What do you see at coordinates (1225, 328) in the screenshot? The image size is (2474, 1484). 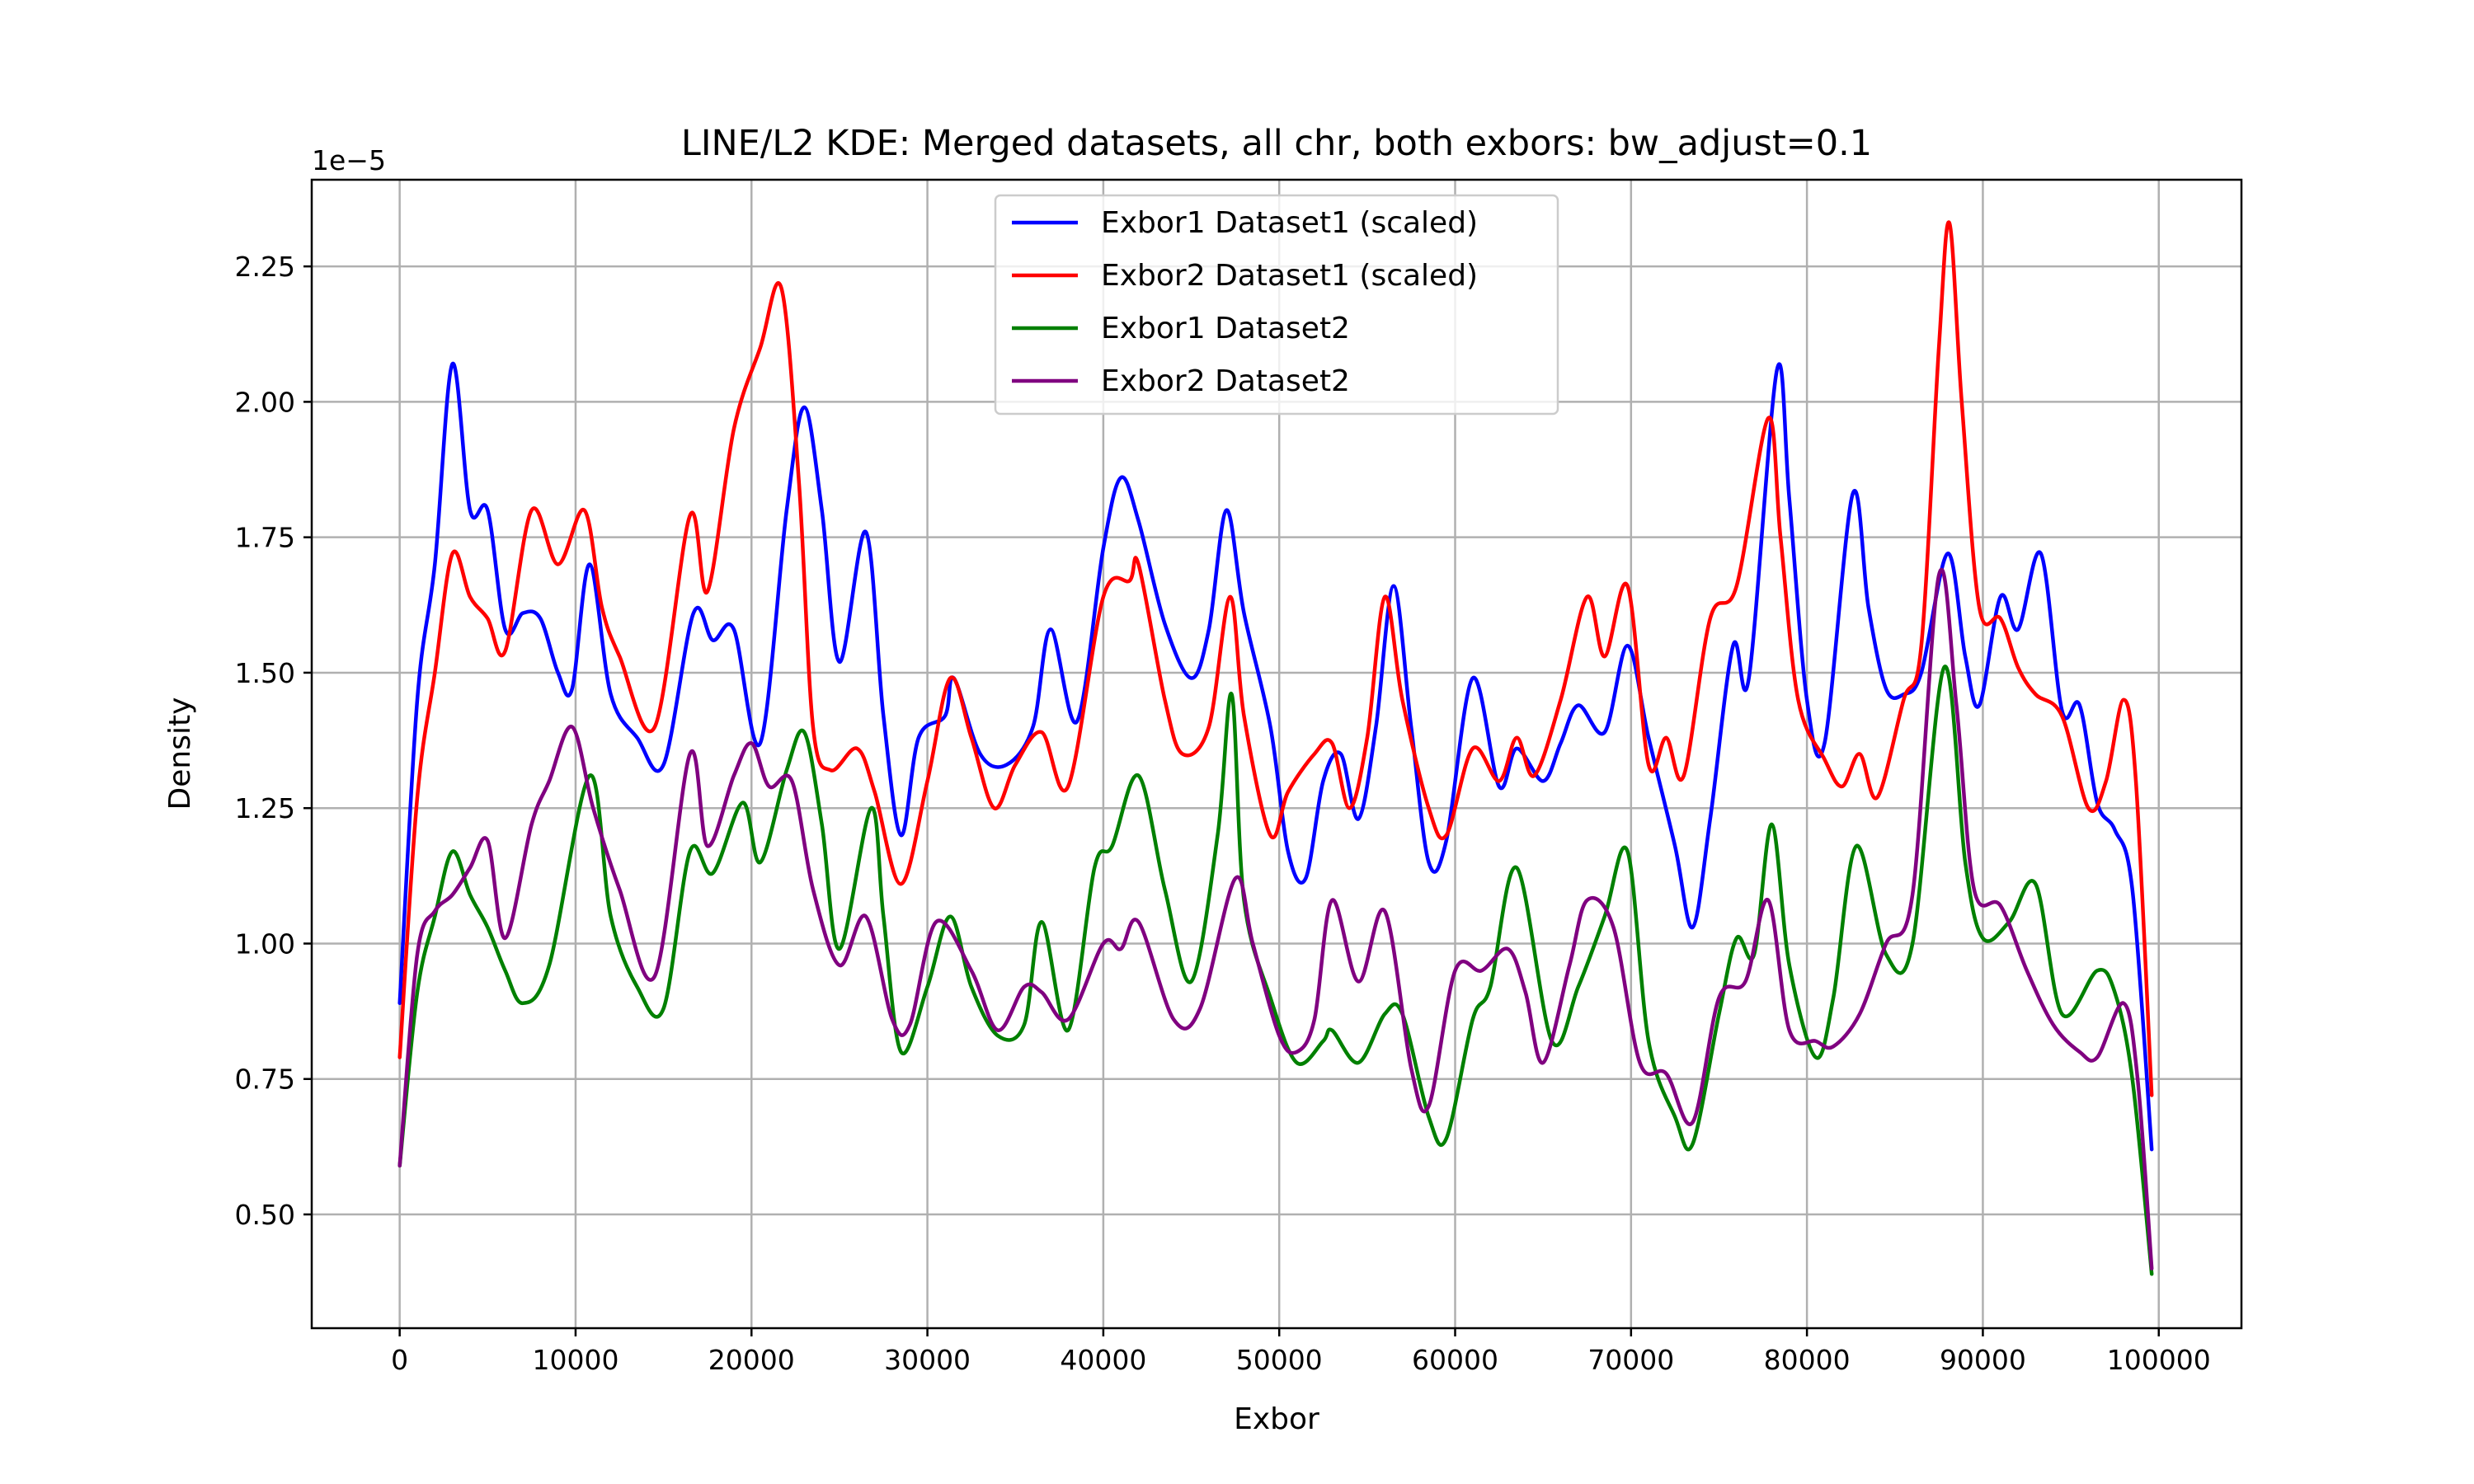 I see `legend-label-3: Exbor1 Dataset2` at bounding box center [1225, 328].